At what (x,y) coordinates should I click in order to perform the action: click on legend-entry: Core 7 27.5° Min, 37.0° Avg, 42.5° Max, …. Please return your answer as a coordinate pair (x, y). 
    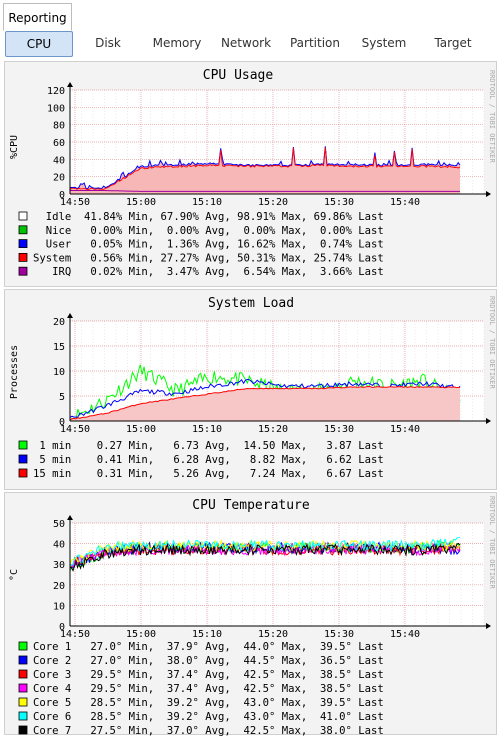
    Looking at the image, I should click on (208, 730).